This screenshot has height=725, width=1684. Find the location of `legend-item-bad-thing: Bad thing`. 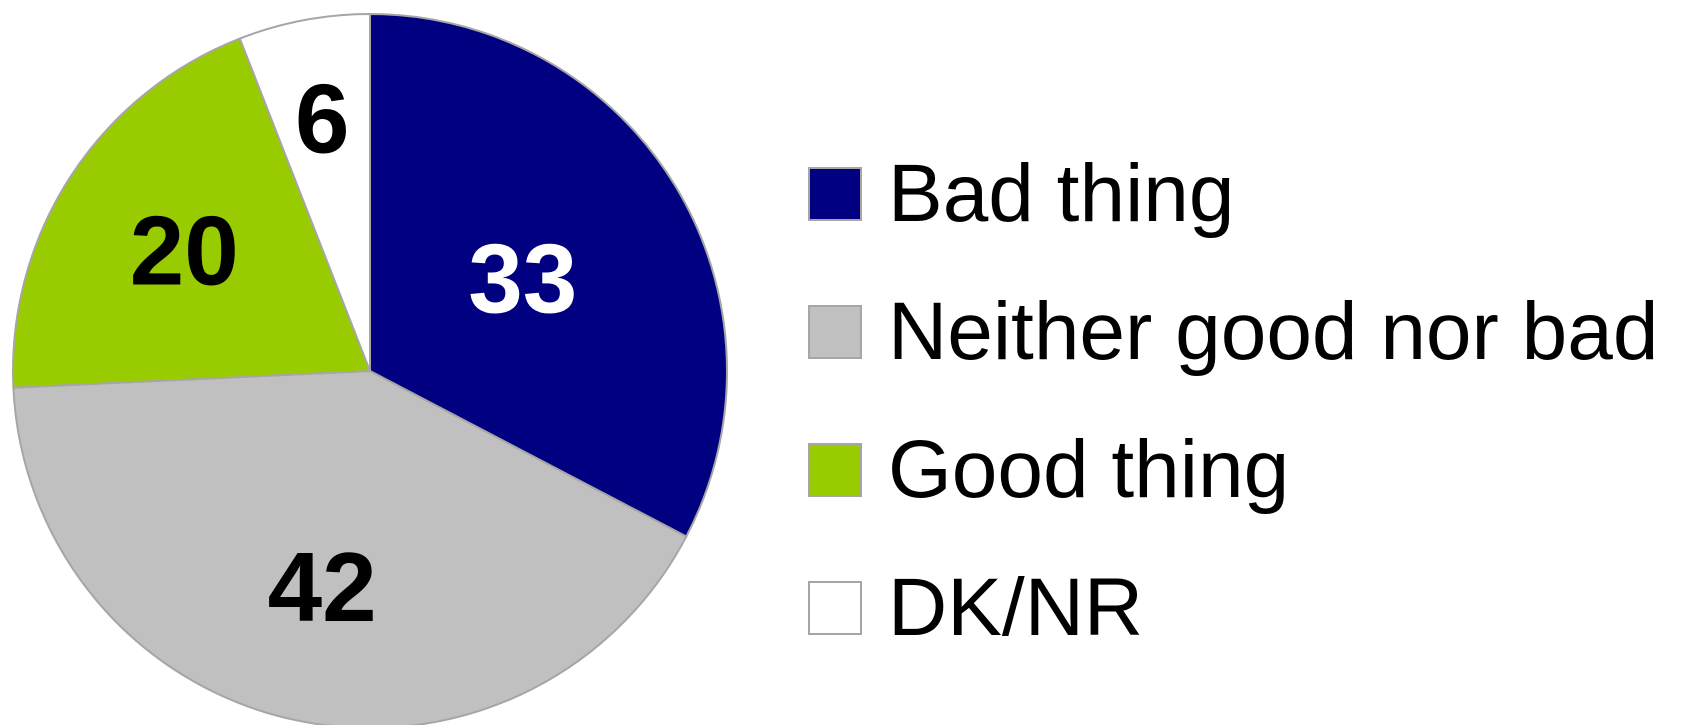

legend-item-bad-thing: Bad thing is located at coordinates (1233, 194).